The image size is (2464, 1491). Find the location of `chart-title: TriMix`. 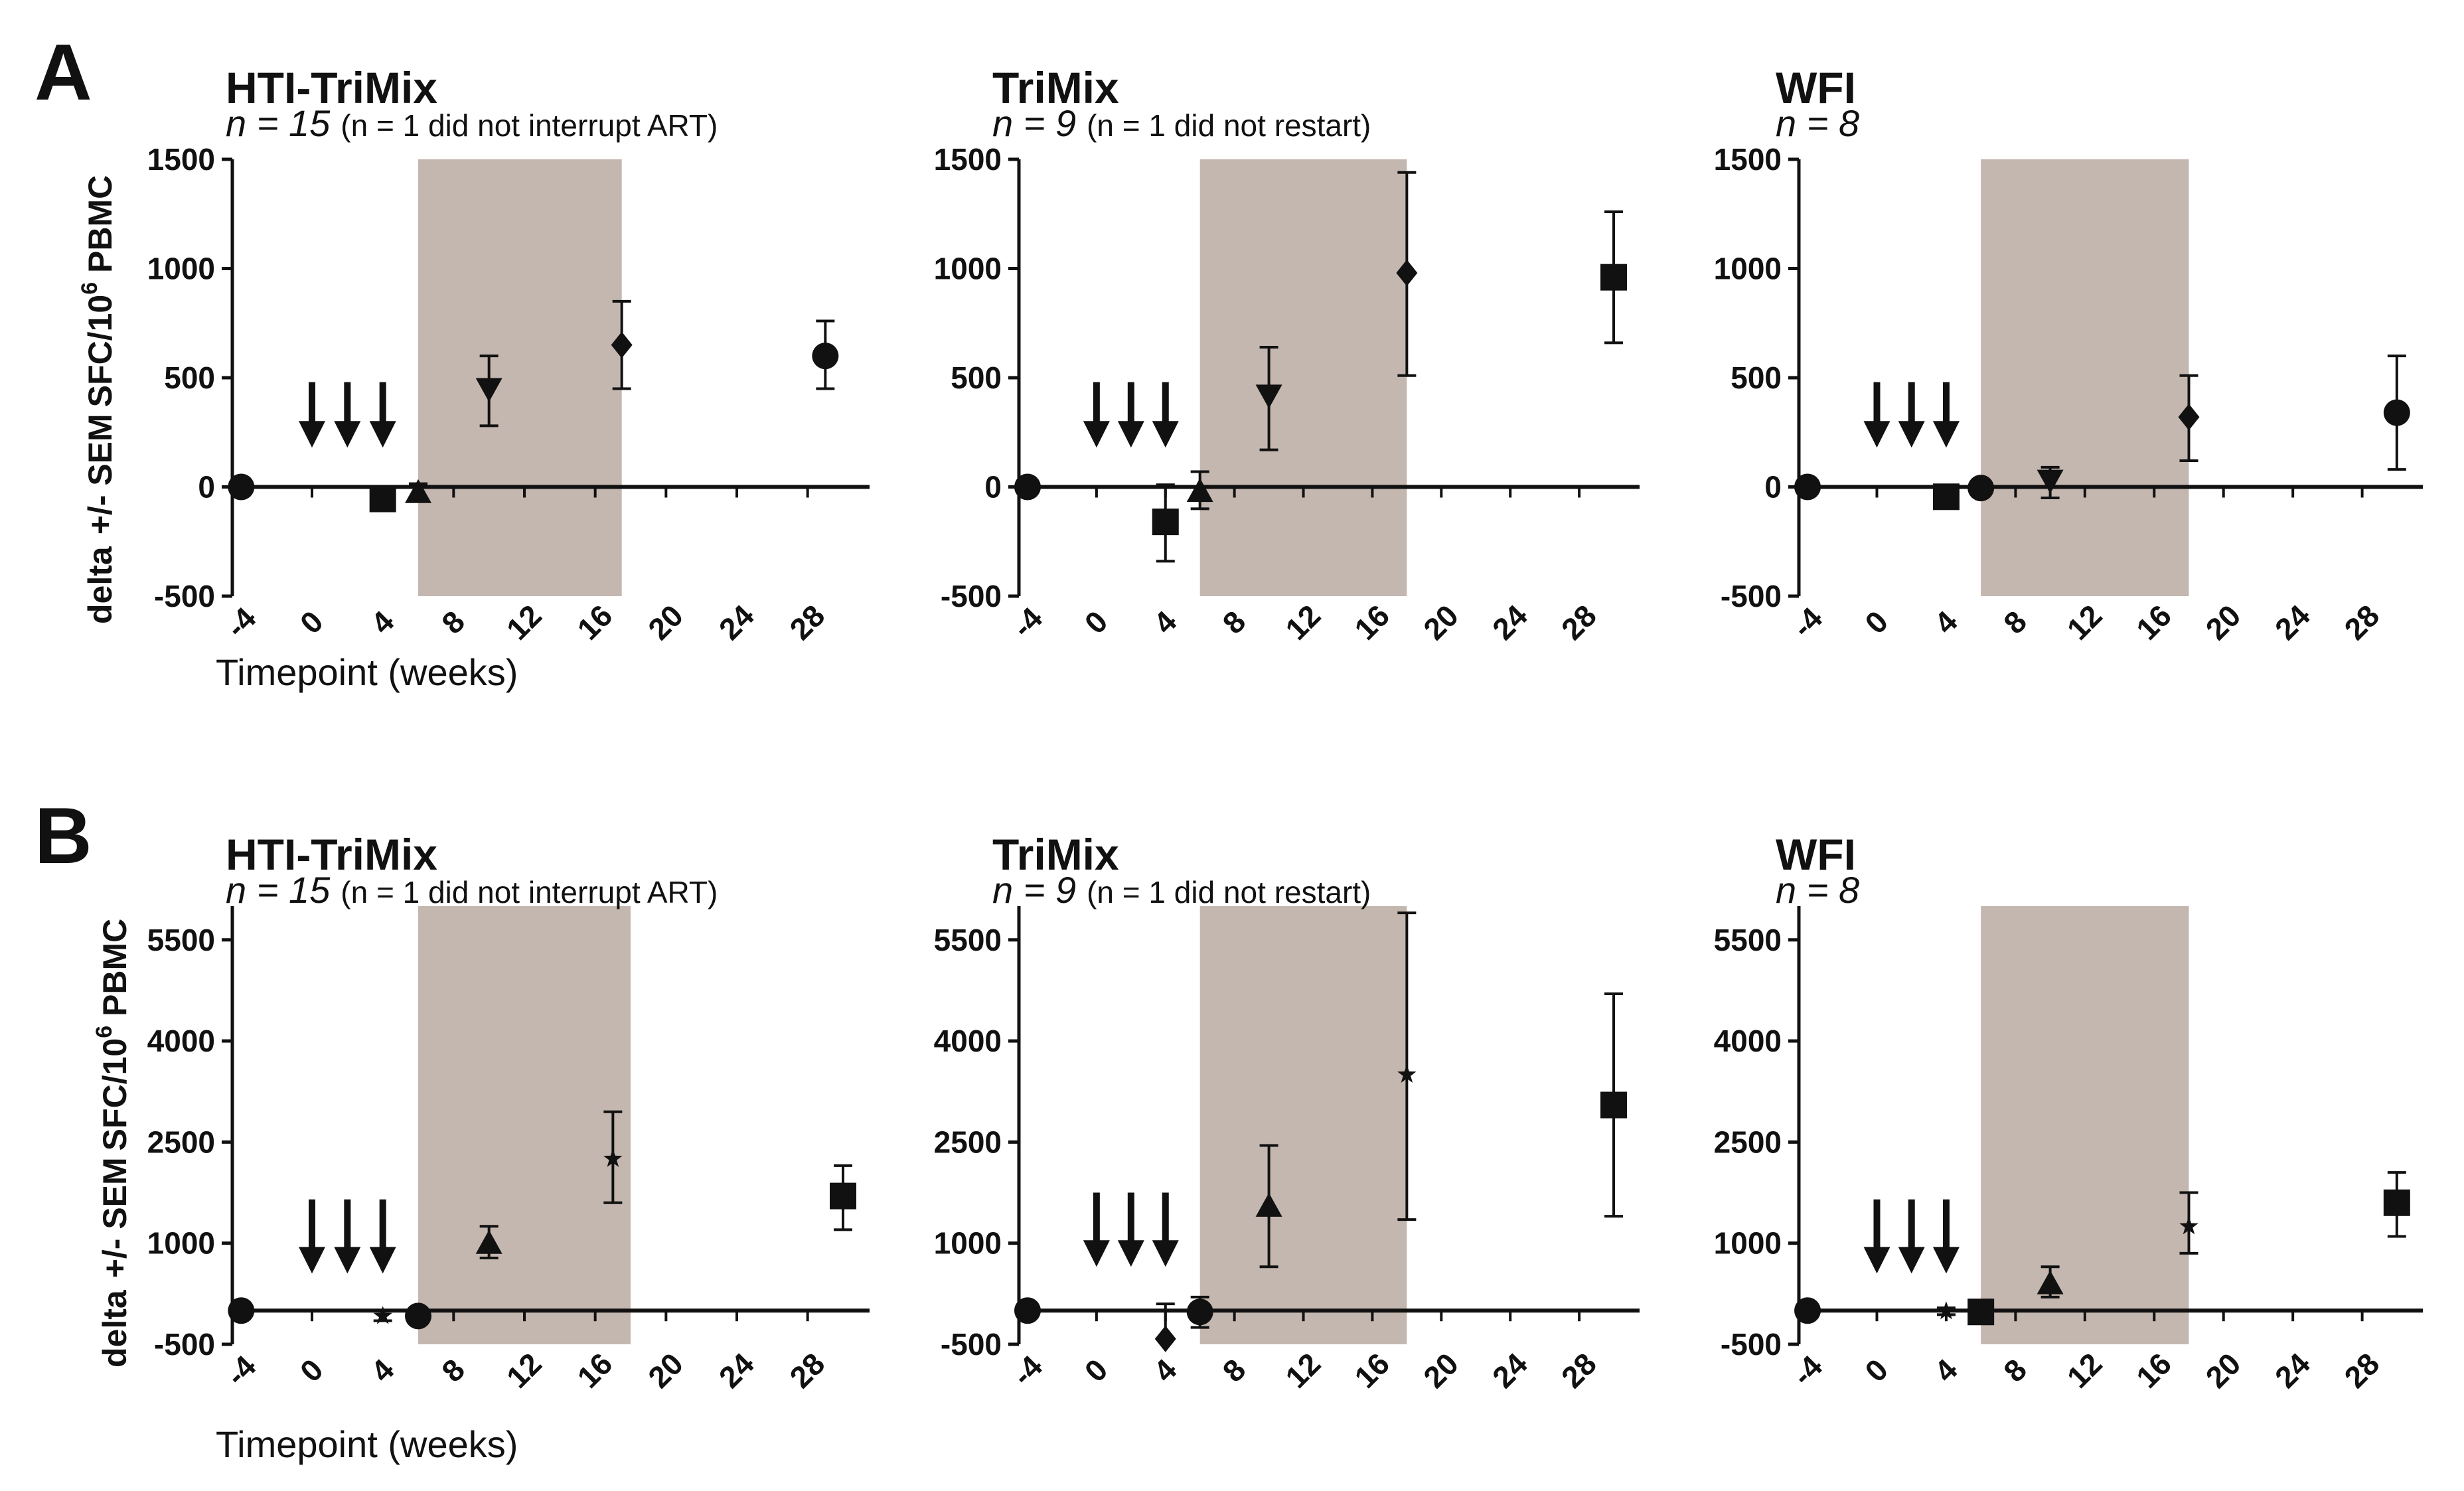

chart-title: TriMix is located at coordinates (1056, 87).